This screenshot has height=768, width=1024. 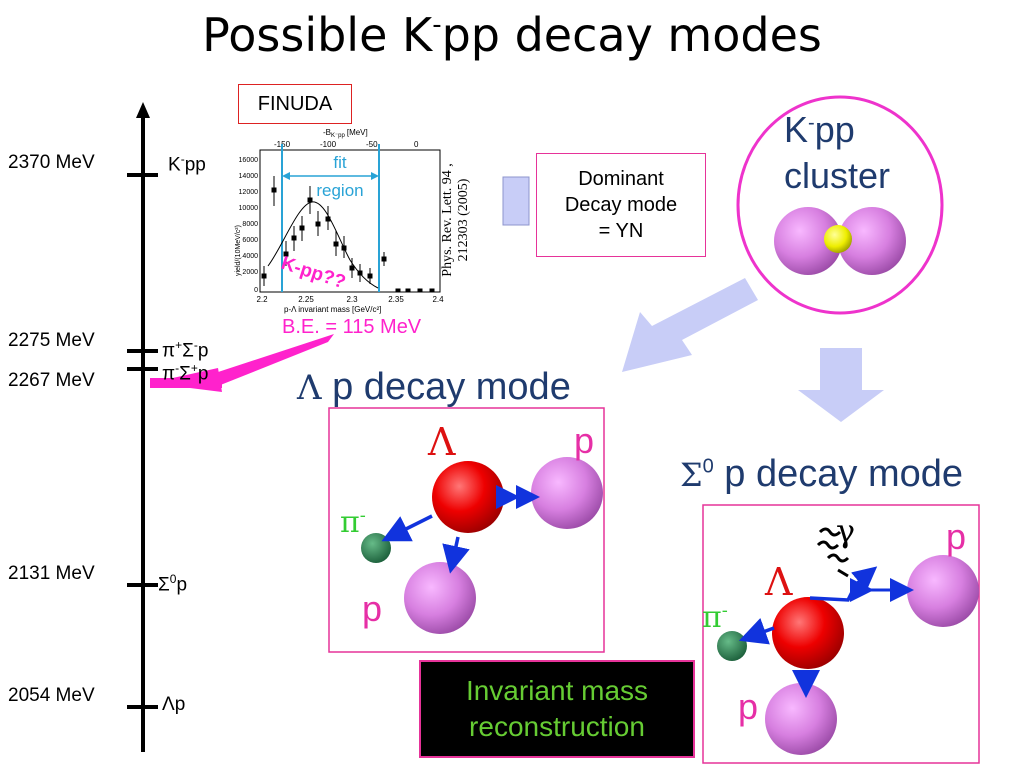 I want to click on dominant-decay-box: Dominant Decay mode = YN, so click(x=621, y=205).